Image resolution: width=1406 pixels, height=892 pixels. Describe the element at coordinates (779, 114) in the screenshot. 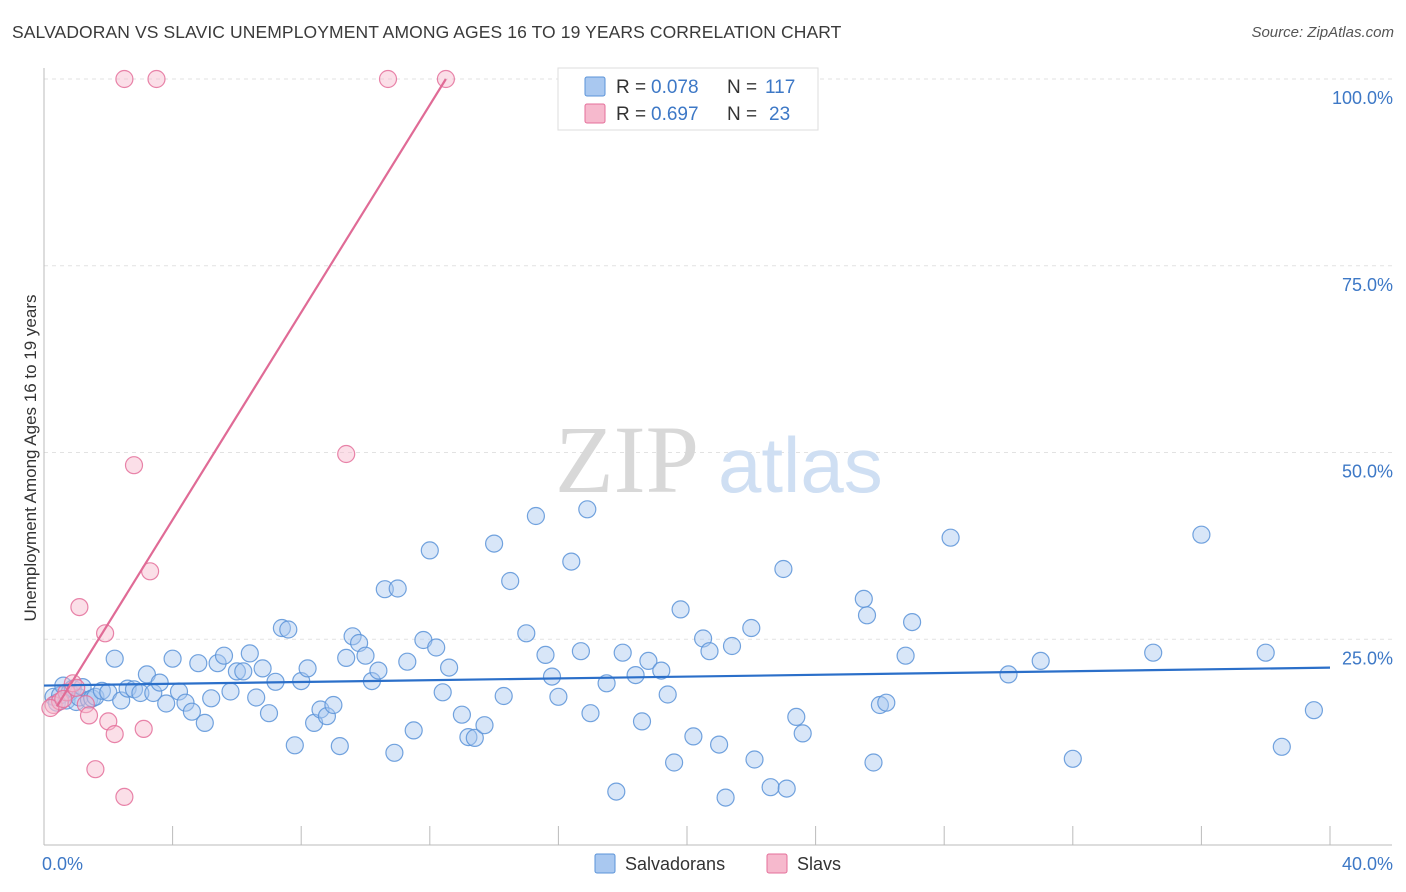

I see `legend-n-value-2: 23` at that location.